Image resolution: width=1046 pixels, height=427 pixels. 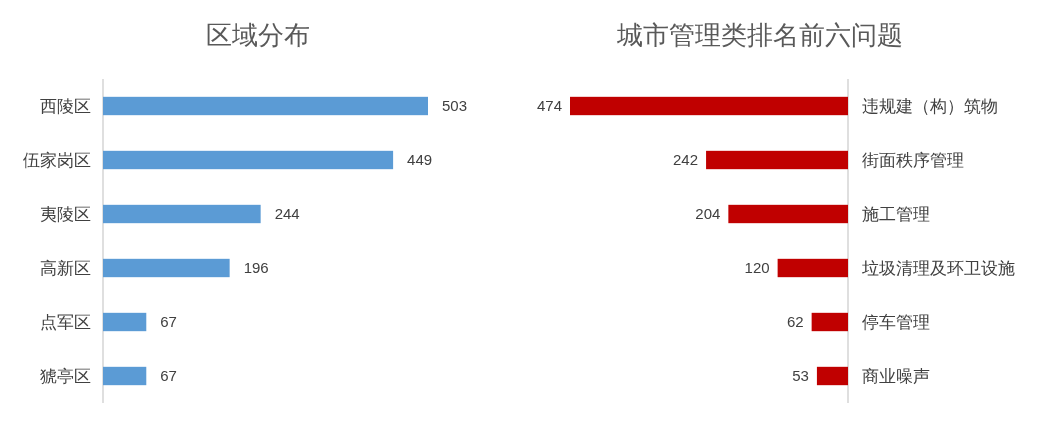 What do you see at coordinates (708, 214) in the screenshot?
I see `data-label: 204` at bounding box center [708, 214].